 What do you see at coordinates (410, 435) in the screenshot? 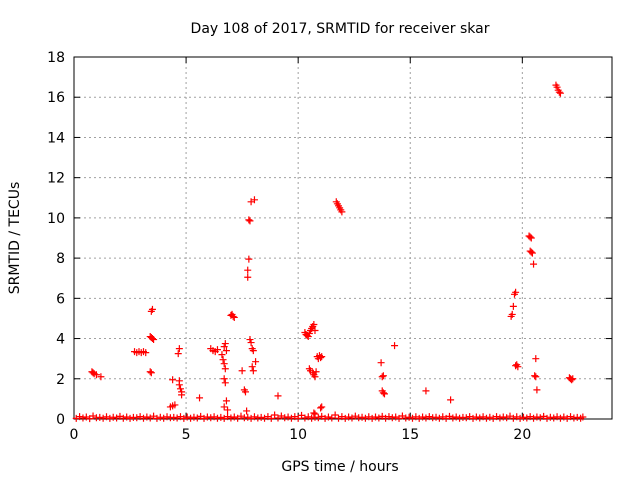
I see `x-tick-label: 15` at bounding box center [410, 435].